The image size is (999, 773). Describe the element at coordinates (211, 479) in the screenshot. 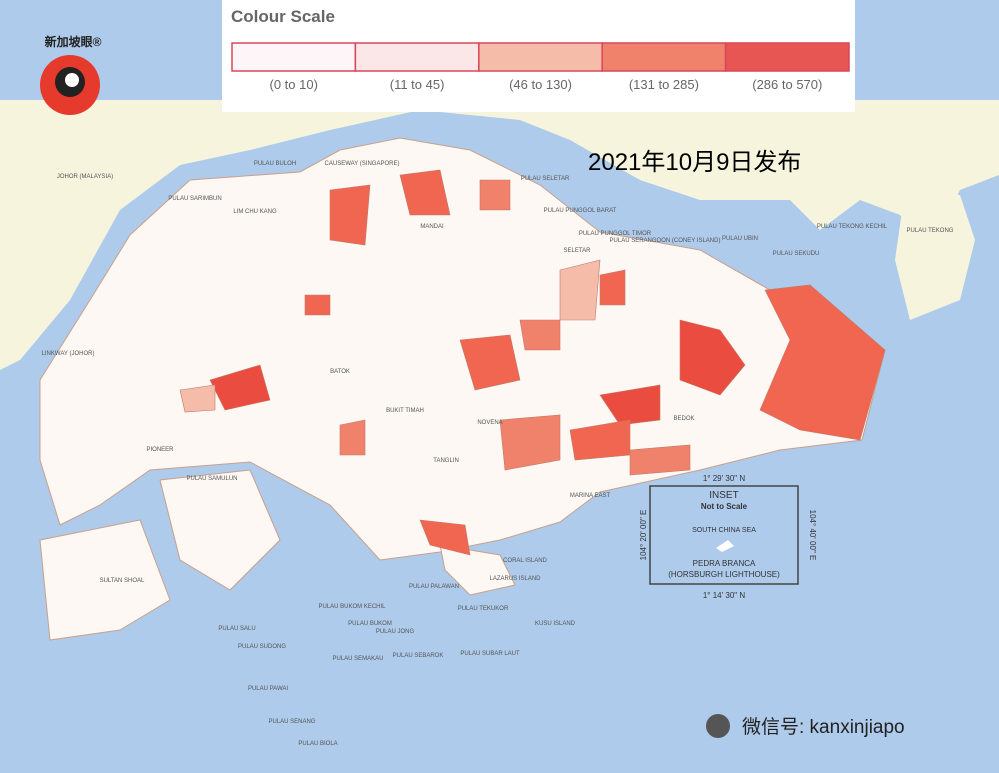

I see `place-label: PULAU SAMULUN` at that location.